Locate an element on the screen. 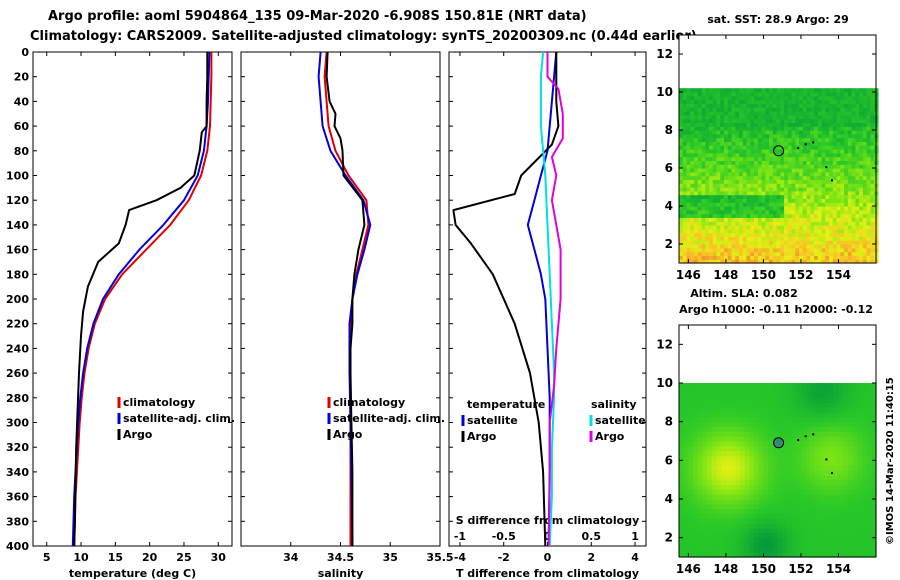  legend-label: satellite is located at coordinates (492, 420).